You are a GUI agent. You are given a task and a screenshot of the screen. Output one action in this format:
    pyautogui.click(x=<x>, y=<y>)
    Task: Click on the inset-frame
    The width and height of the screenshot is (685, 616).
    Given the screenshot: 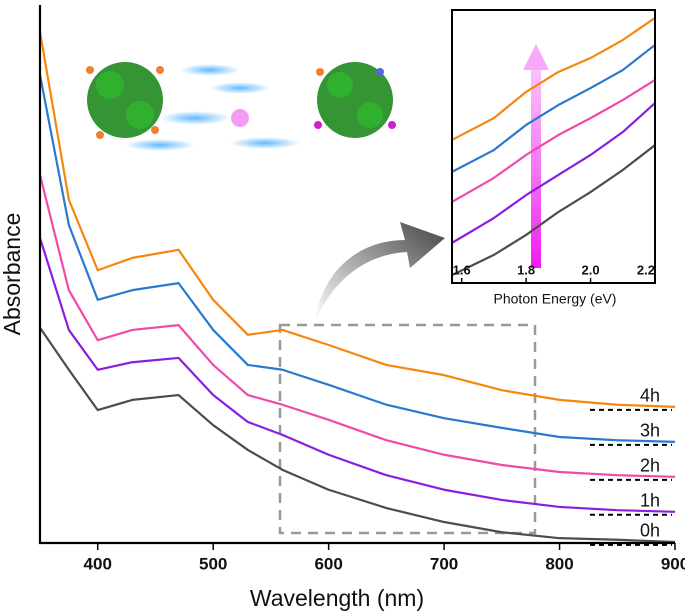 What is the action you would take?
    pyautogui.click(x=553, y=146)
    